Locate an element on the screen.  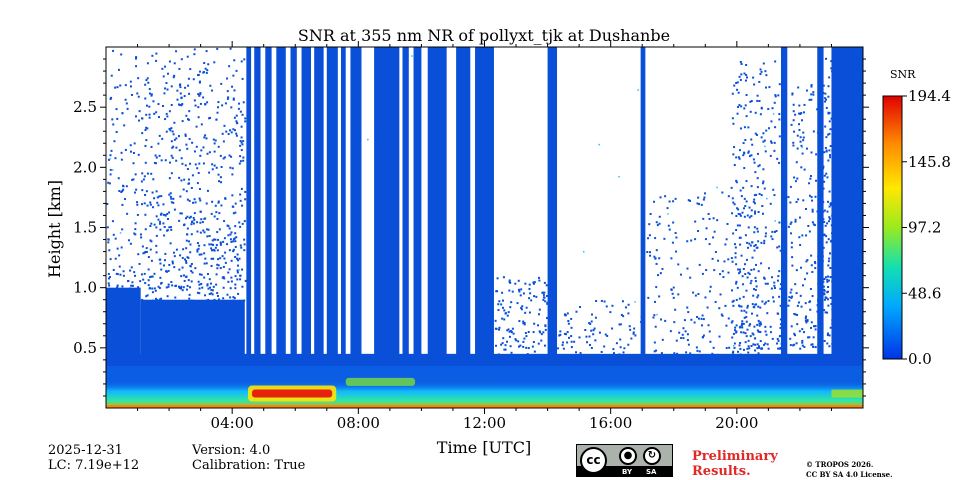
x-tick-label: 08:00 is located at coordinates (358, 423).